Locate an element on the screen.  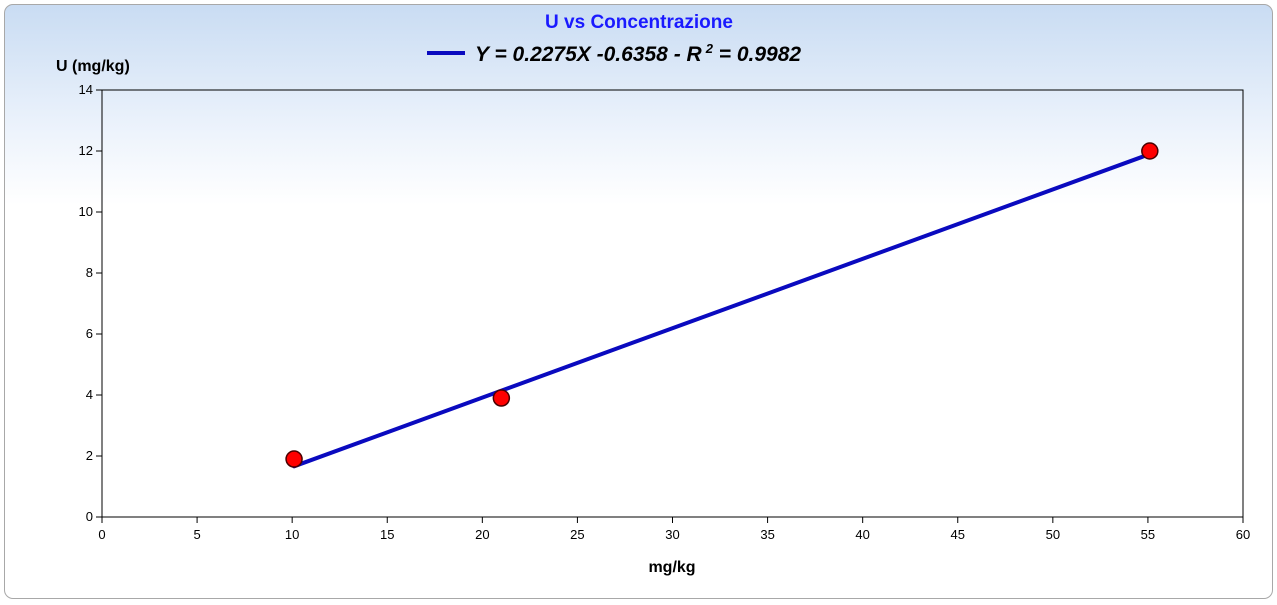
x-tick-label: 45 is located at coordinates (958, 534).